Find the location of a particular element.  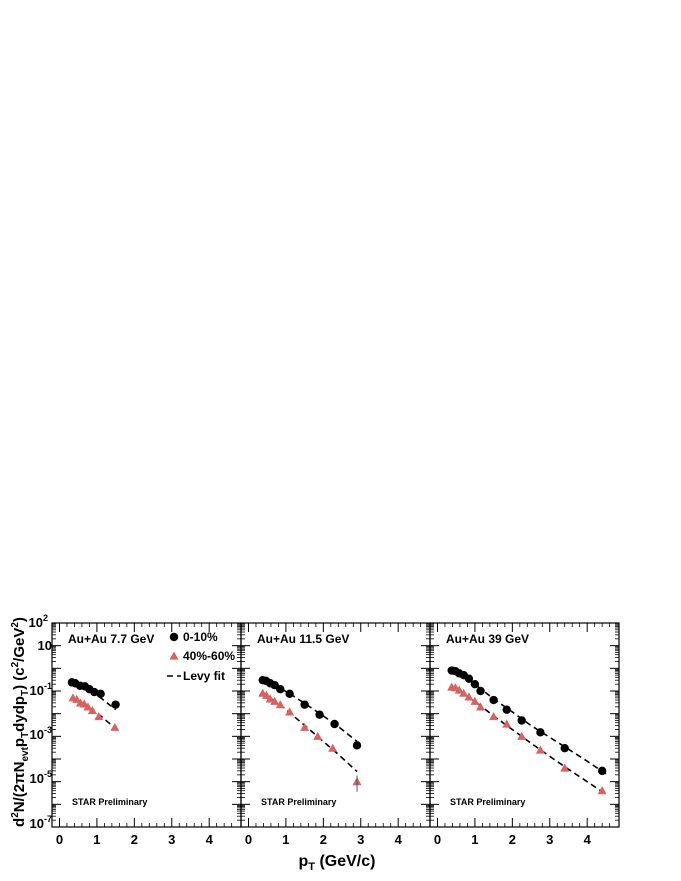

legend-peripheral-label: 40%-60% is located at coordinates (209, 656).